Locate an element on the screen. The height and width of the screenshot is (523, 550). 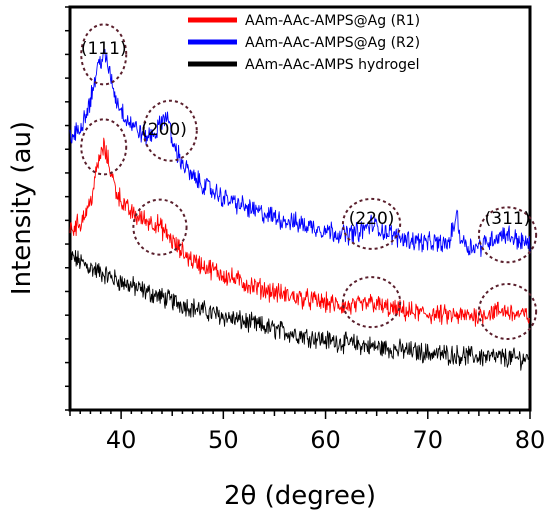
legend-label-r1: AAm-AAc-AMPS@Ag (R1) is located at coordinates (332, 21).